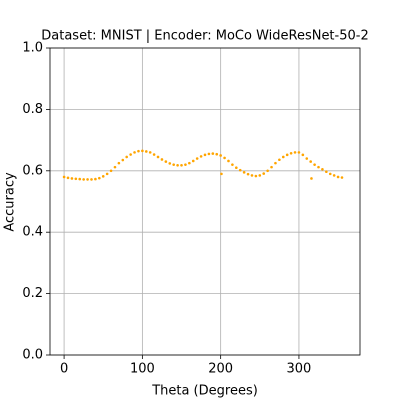  I want to click on y-axis-label: Accuracy, so click(10, 202).